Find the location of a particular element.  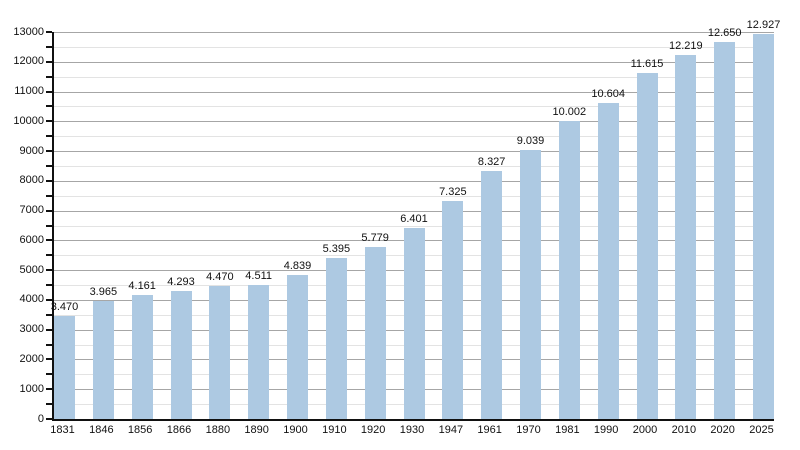

bar-value-label: 3.965 is located at coordinates (103, 291).